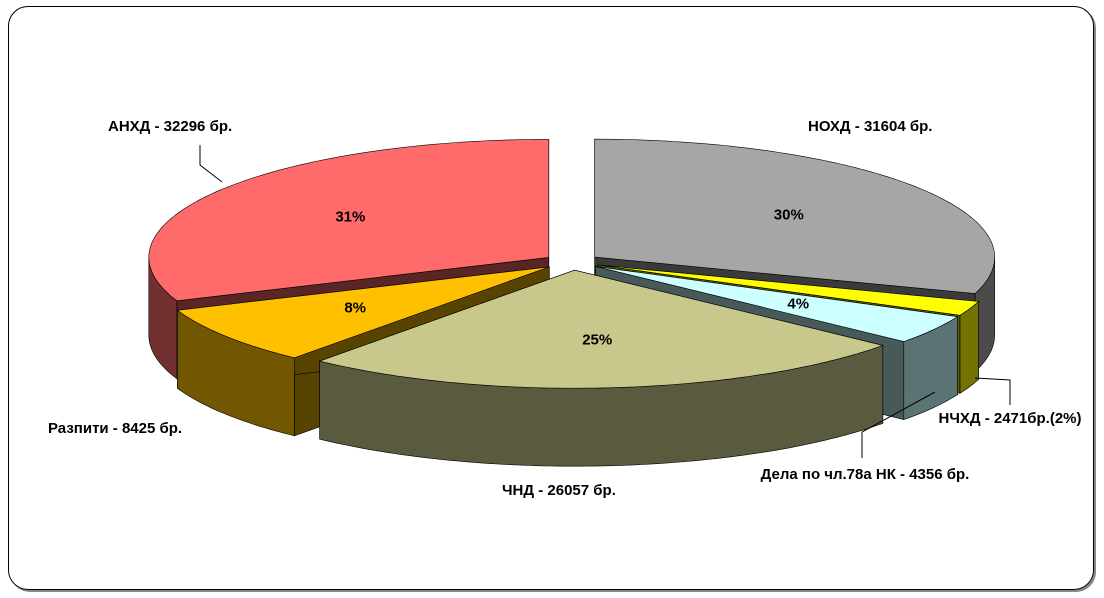 The width and height of the screenshot is (1104, 598). I want to click on value-label: 31%, so click(350, 217).